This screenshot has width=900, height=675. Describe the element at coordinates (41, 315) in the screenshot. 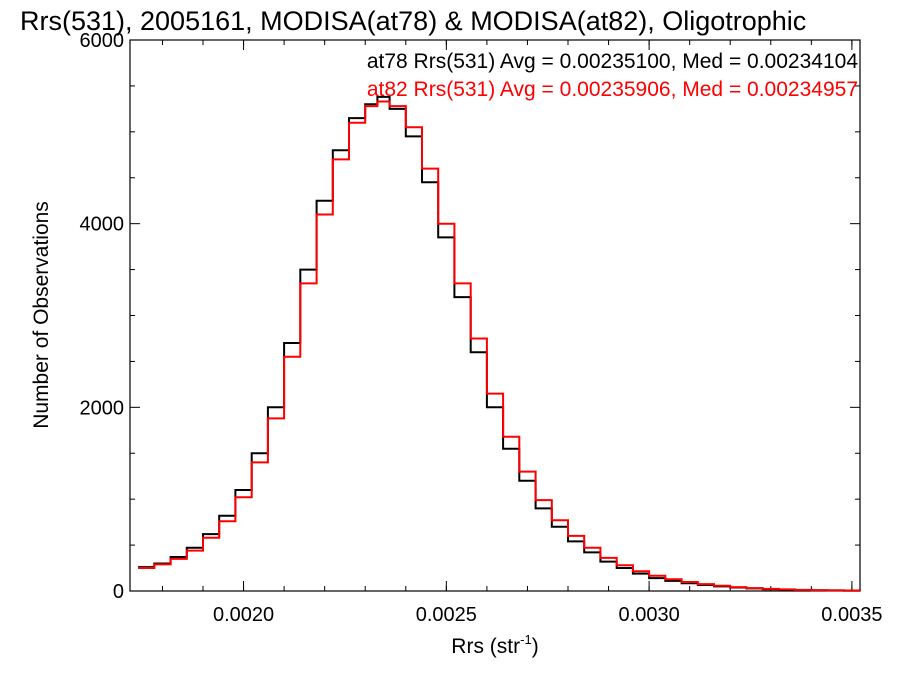

I see `y-axis-label: Number of Observations` at that location.